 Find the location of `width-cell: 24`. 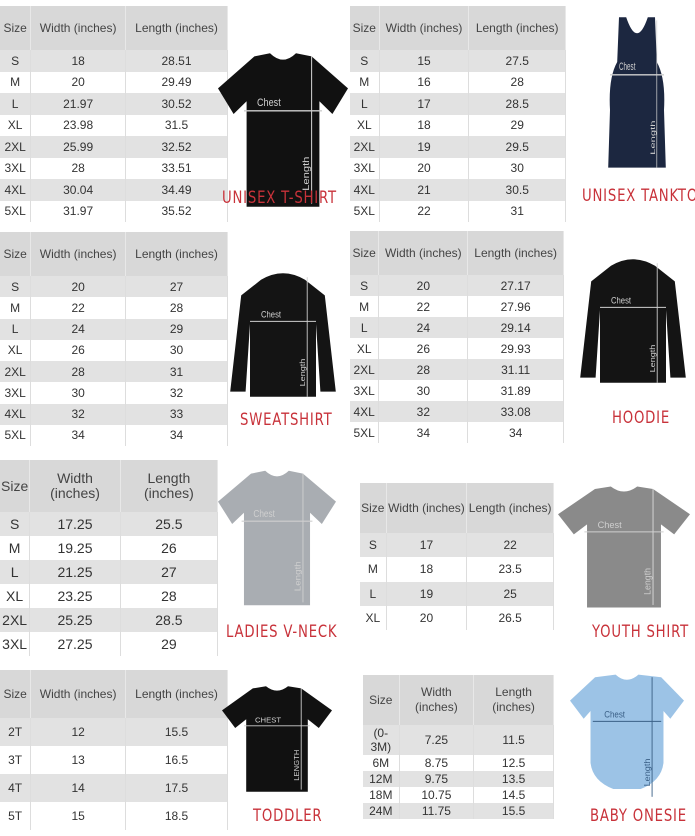

width-cell: 24 is located at coordinates (423, 327).